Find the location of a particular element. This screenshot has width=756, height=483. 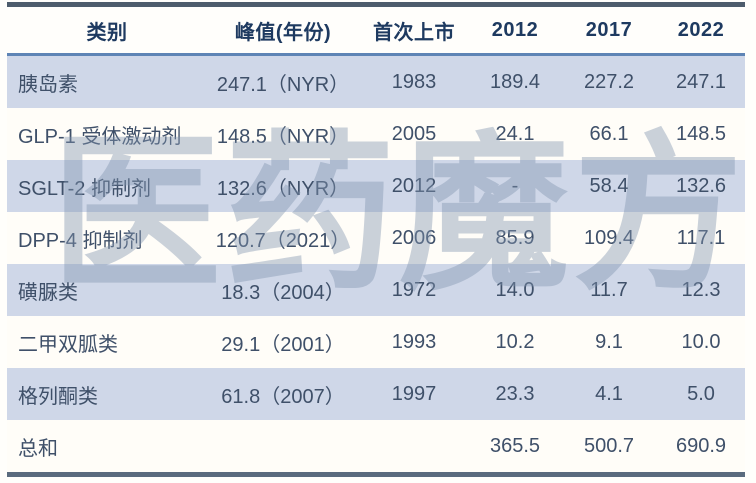

row-value: 2005 is located at coordinates (414, 133).